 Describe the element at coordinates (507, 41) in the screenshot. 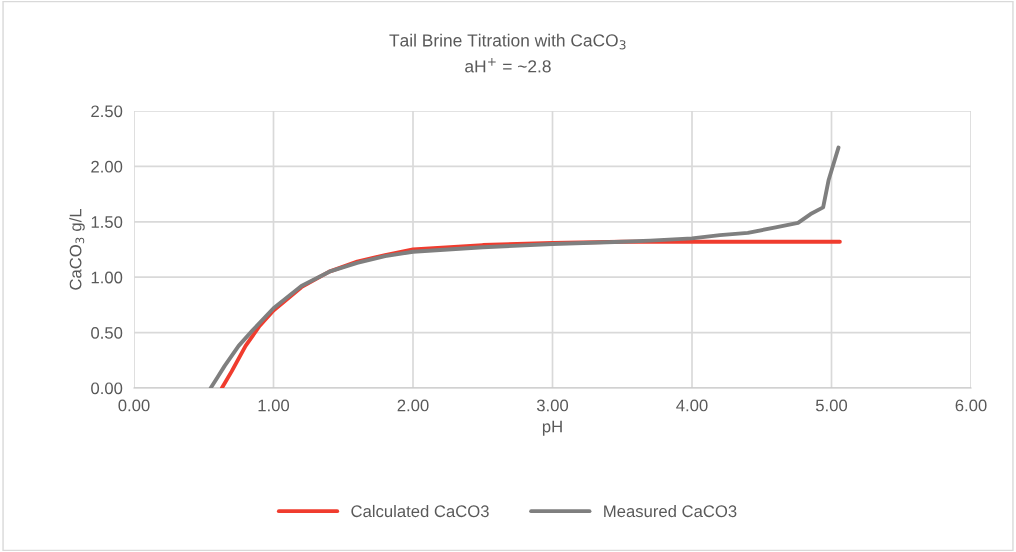

I see `chart-title: Tail Brine Titration with CaCO$_{3}$` at that location.